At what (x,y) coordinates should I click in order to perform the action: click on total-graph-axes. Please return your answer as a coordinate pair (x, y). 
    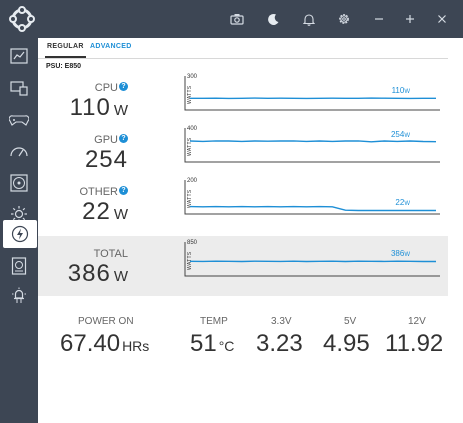
    Looking at the image, I should click on (312, 259).